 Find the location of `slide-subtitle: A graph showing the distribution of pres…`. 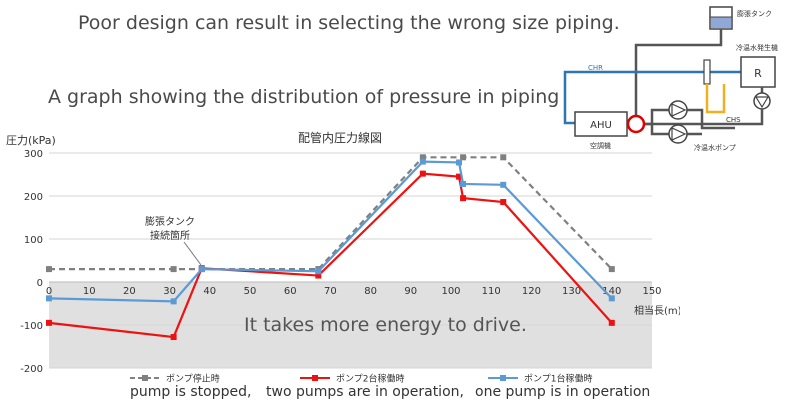

slide-subtitle: A graph showing the distribution of pres… is located at coordinates (304, 97).